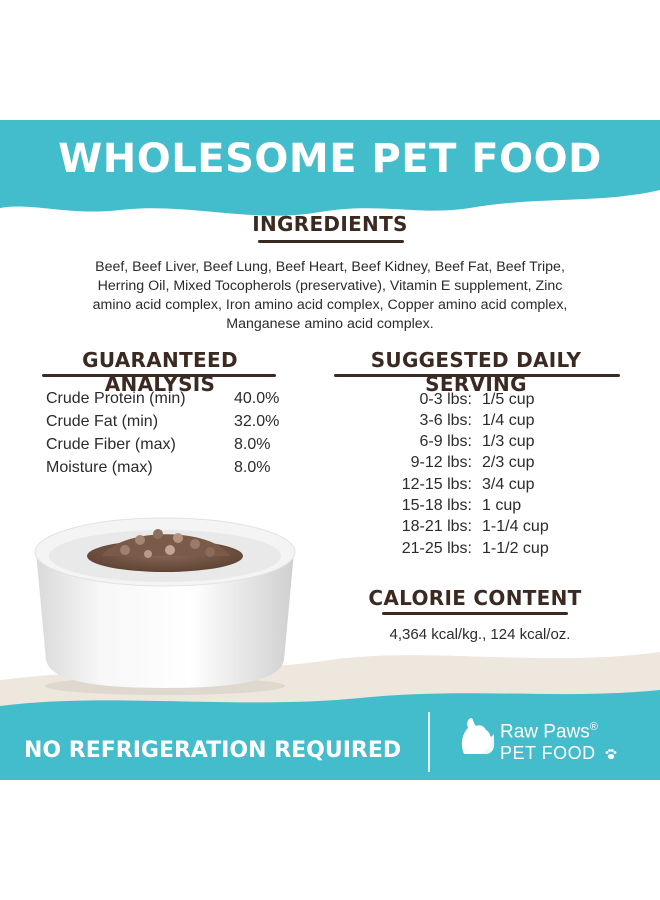  What do you see at coordinates (436, 505) in the screenshot?
I see `serving-weight: 15-18 lbs:` at bounding box center [436, 505].